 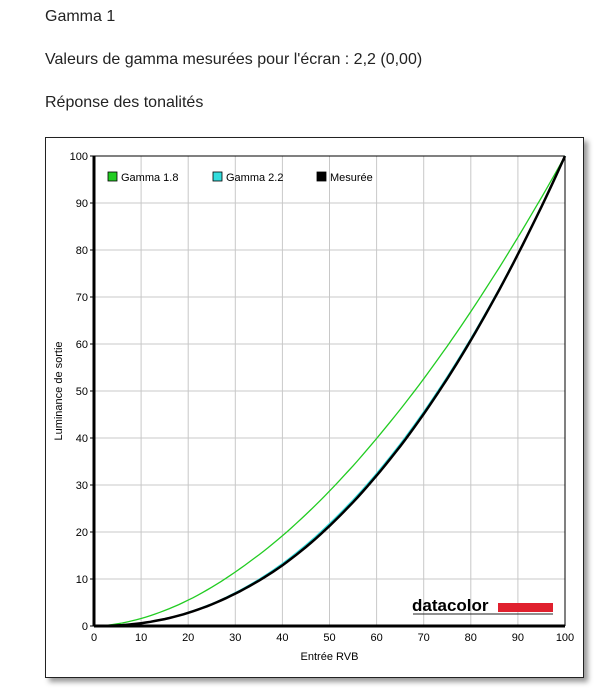 What do you see at coordinates (282, 638) in the screenshot?
I see `x-tick-label: 40` at bounding box center [282, 638].